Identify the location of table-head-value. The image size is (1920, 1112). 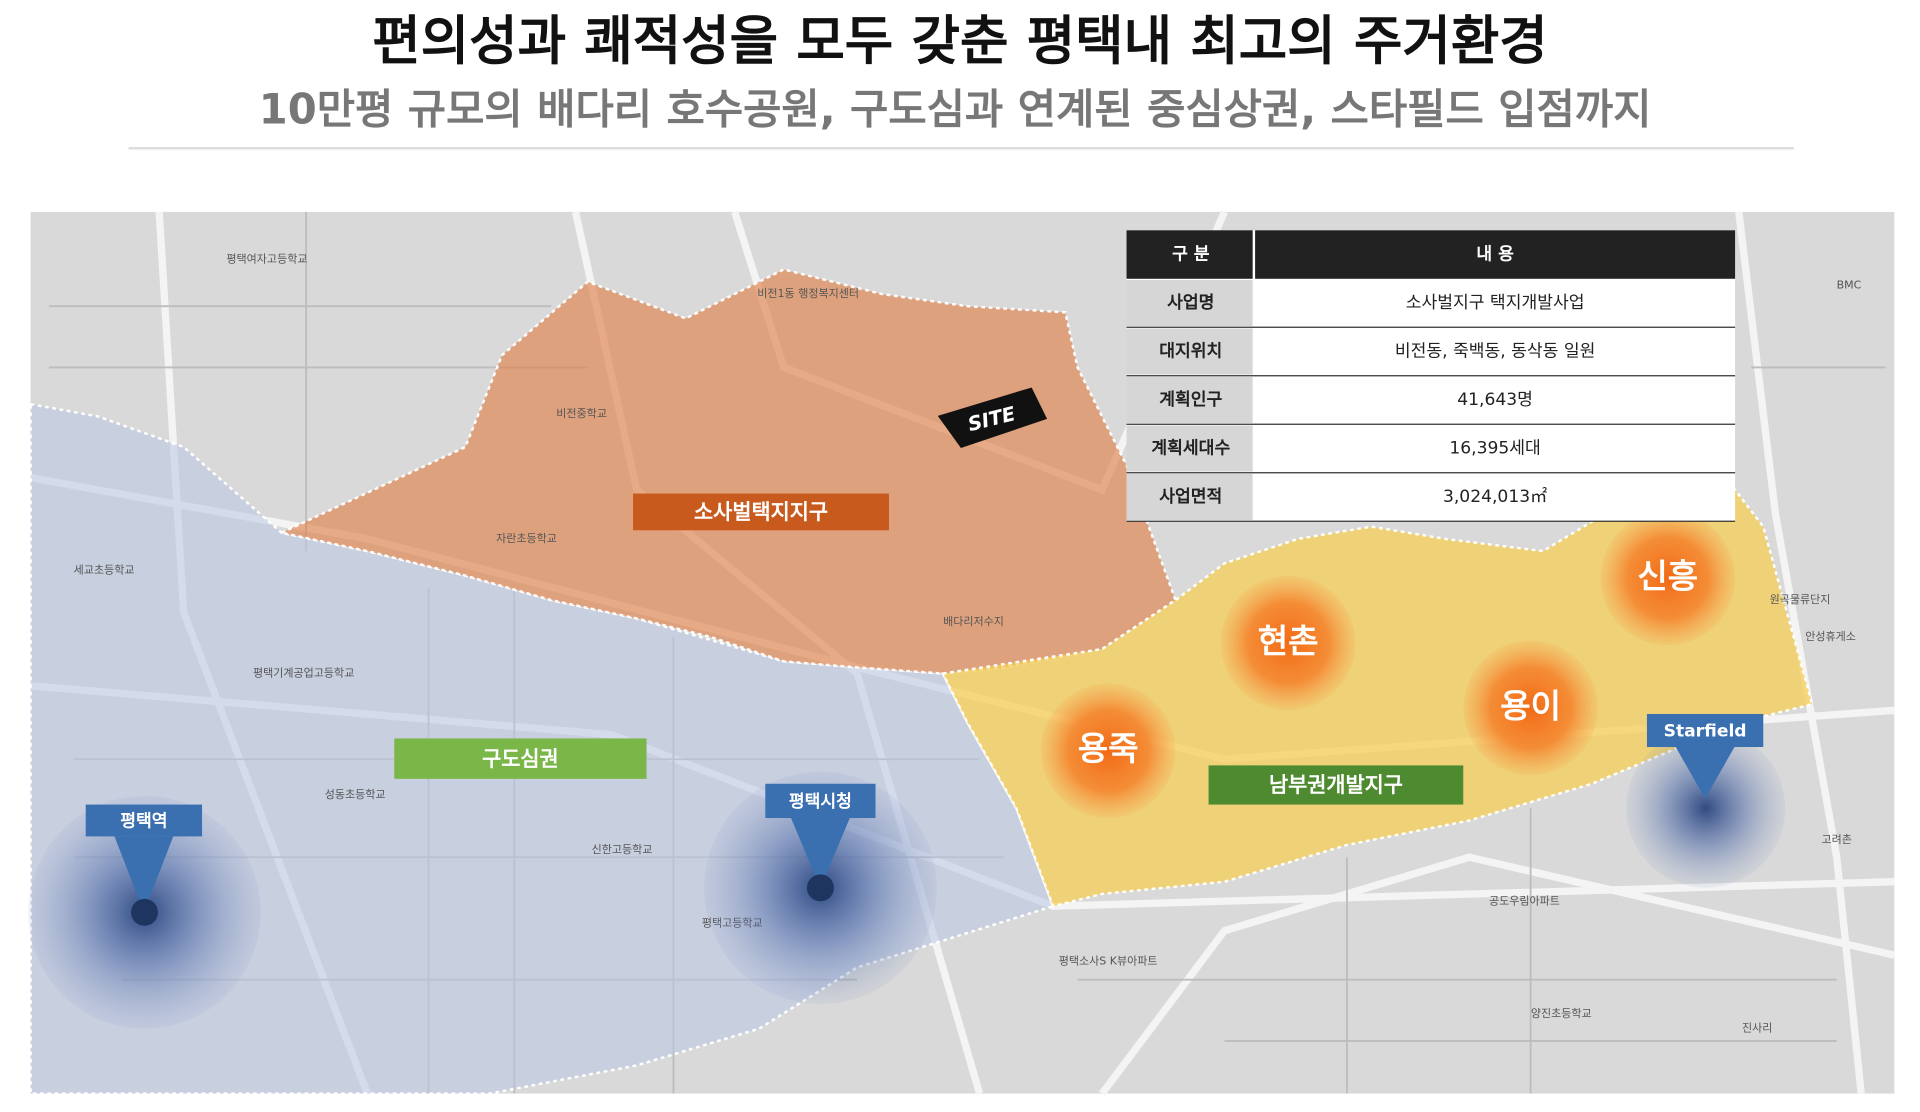
(1495, 254).